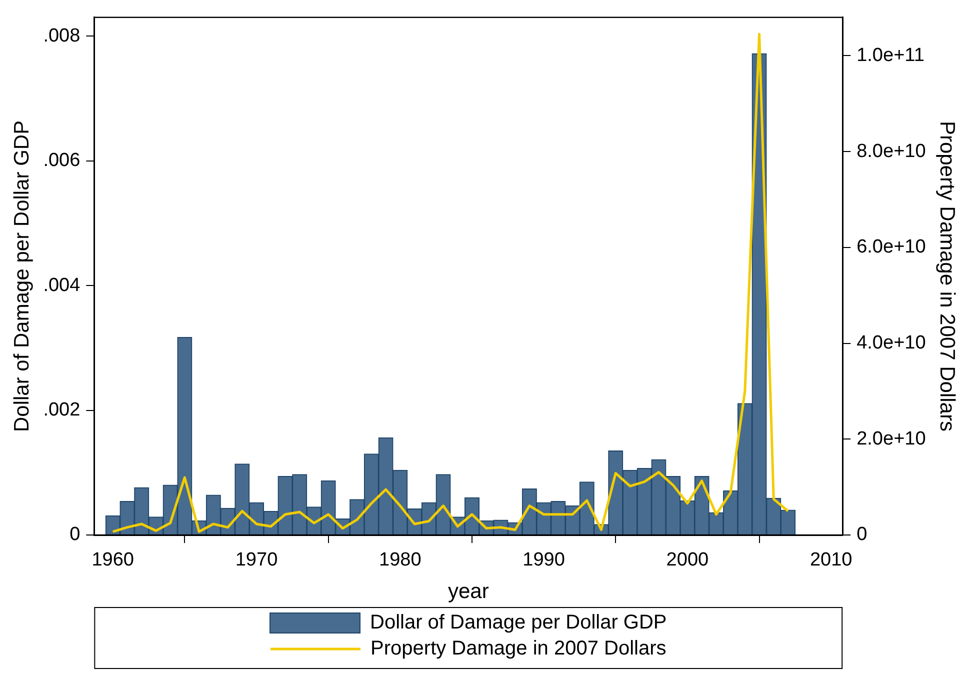  I want to click on y2-tick-label: 0, so click(862, 535).